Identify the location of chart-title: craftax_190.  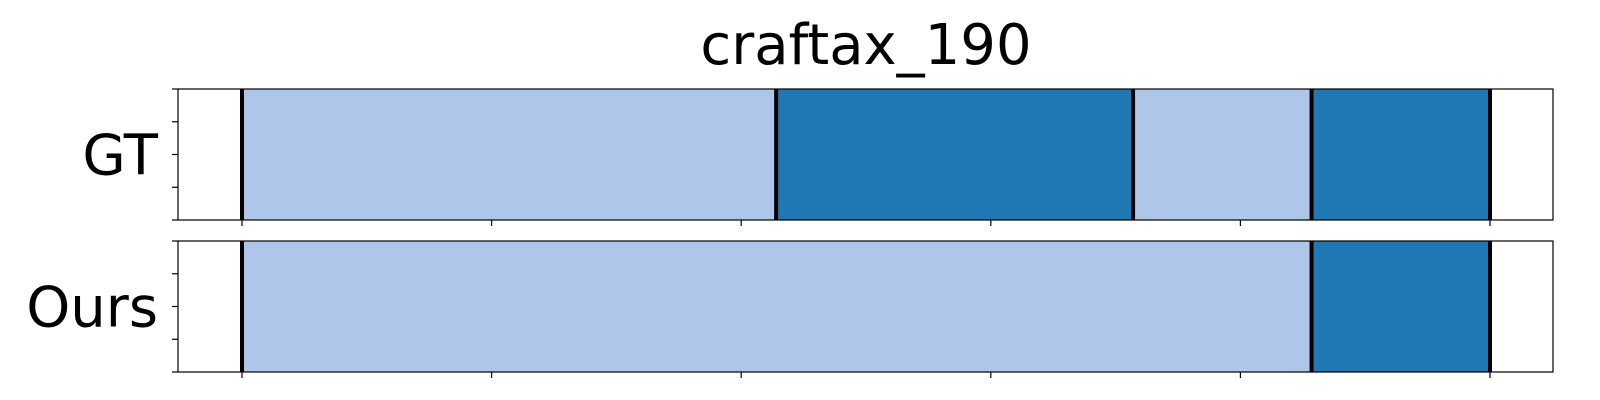
(865, 45).